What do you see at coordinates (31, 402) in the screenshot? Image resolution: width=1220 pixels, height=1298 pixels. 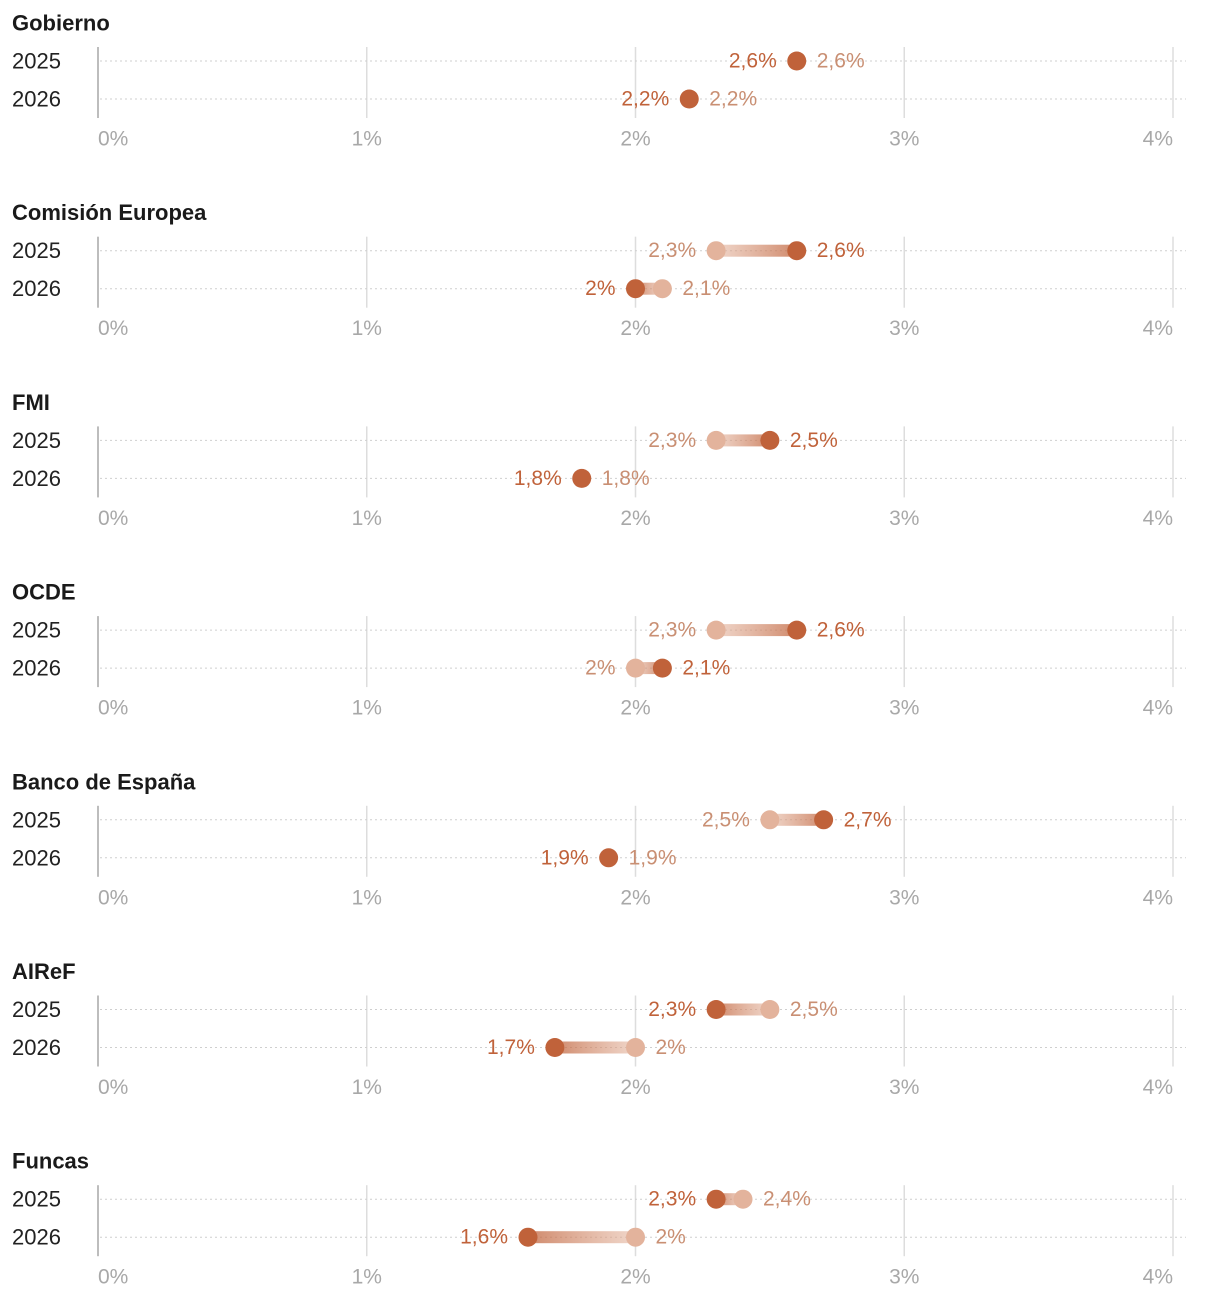 I see `panel-title: FMI` at bounding box center [31, 402].